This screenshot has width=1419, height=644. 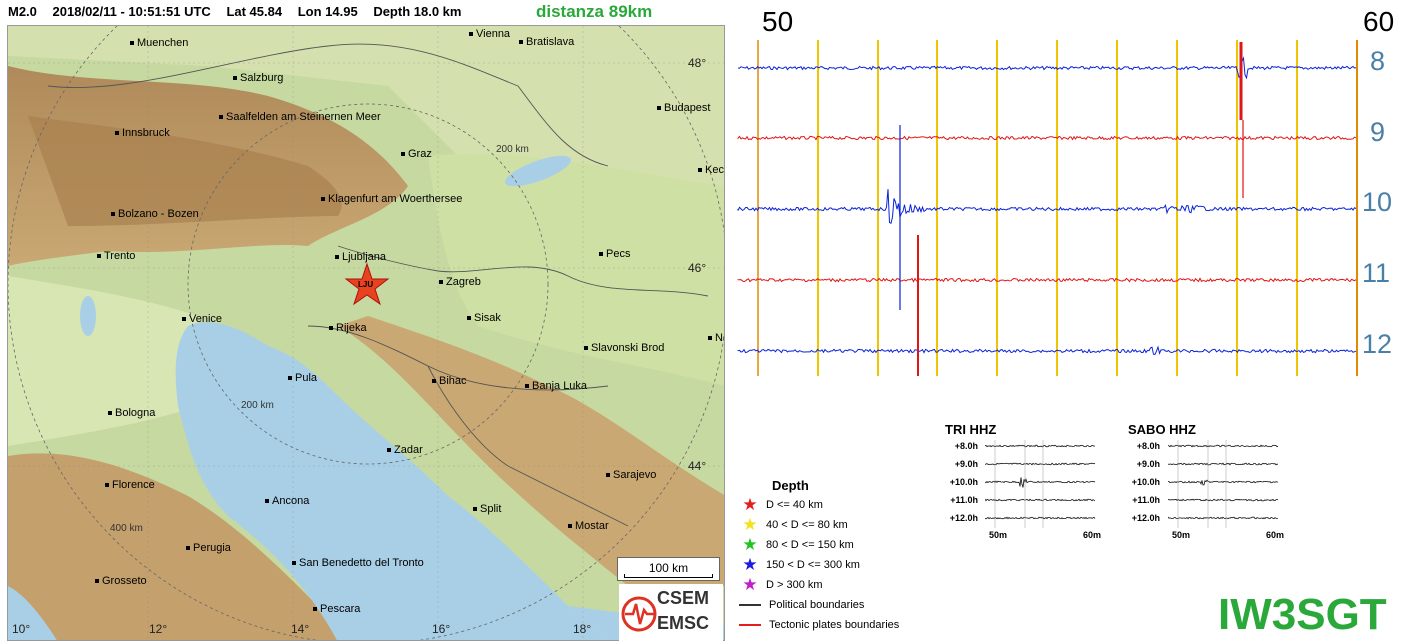 What do you see at coordinates (202, 319) in the screenshot?
I see `city-marker: Venice` at bounding box center [202, 319].